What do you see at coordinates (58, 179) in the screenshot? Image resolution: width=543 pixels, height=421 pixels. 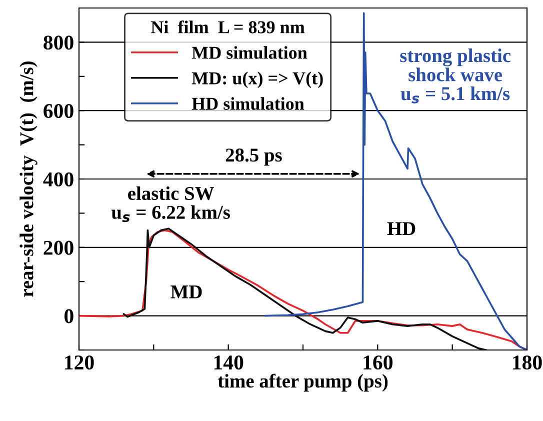 I see `y-tick-label: 400` at bounding box center [58, 179].